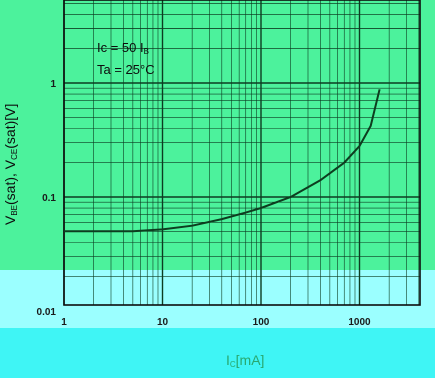  I want to click on annotation-ic-ib: Ic = 50 IB, so click(123, 48).